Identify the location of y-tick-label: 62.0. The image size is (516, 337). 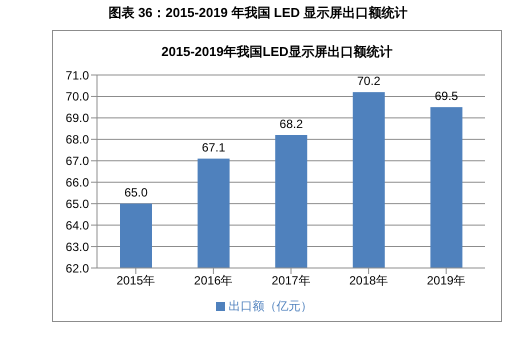
(78, 268).